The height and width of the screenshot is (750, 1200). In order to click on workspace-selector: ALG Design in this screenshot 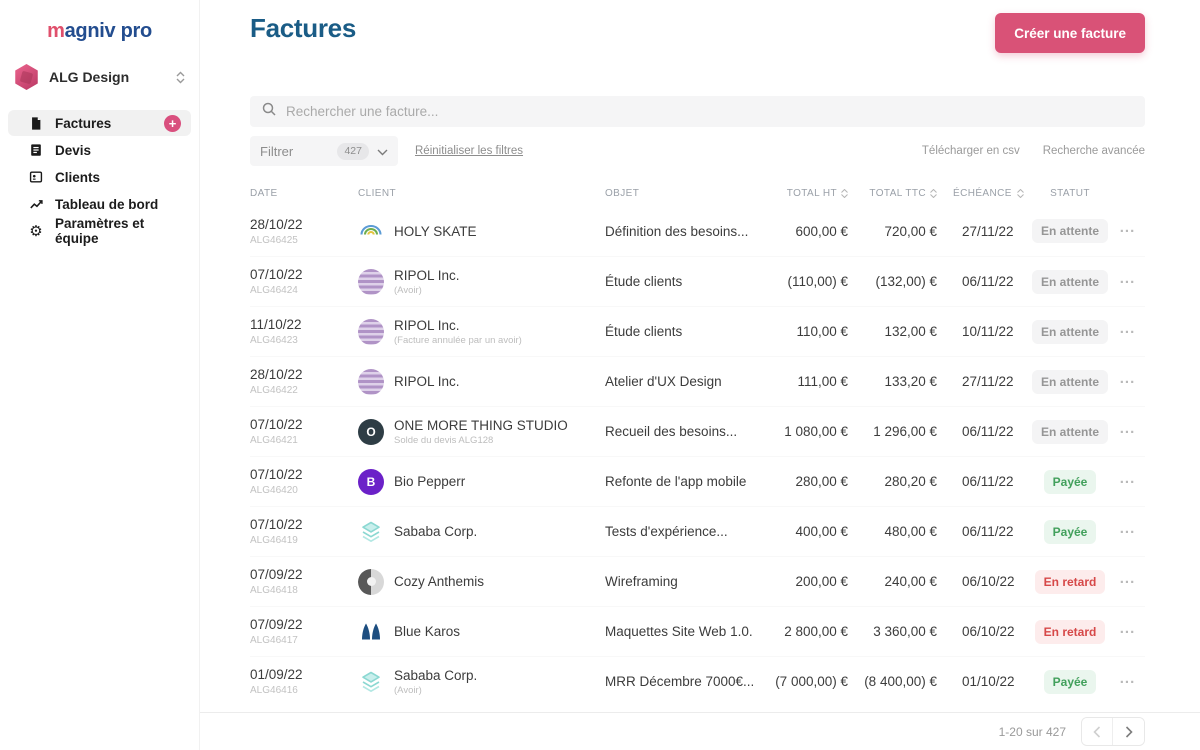, I will do `click(99, 77)`.